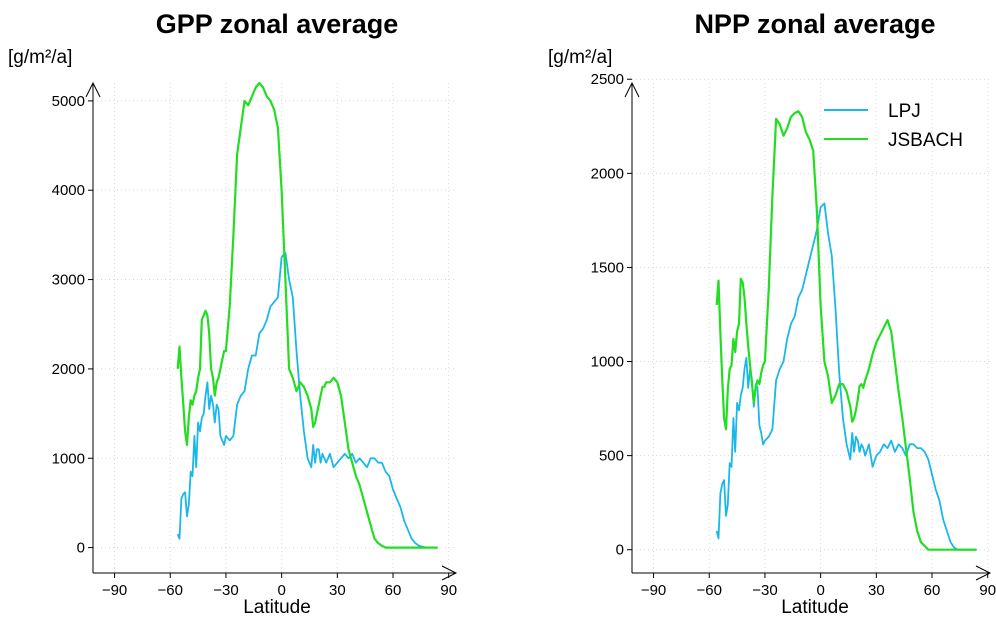 Image resolution: width=996 pixels, height=619 pixels. What do you see at coordinates (40, 57) in the screenshot?
I see `gpp-unit-label: [g/m²/a]` at bounding box center [40, 57].